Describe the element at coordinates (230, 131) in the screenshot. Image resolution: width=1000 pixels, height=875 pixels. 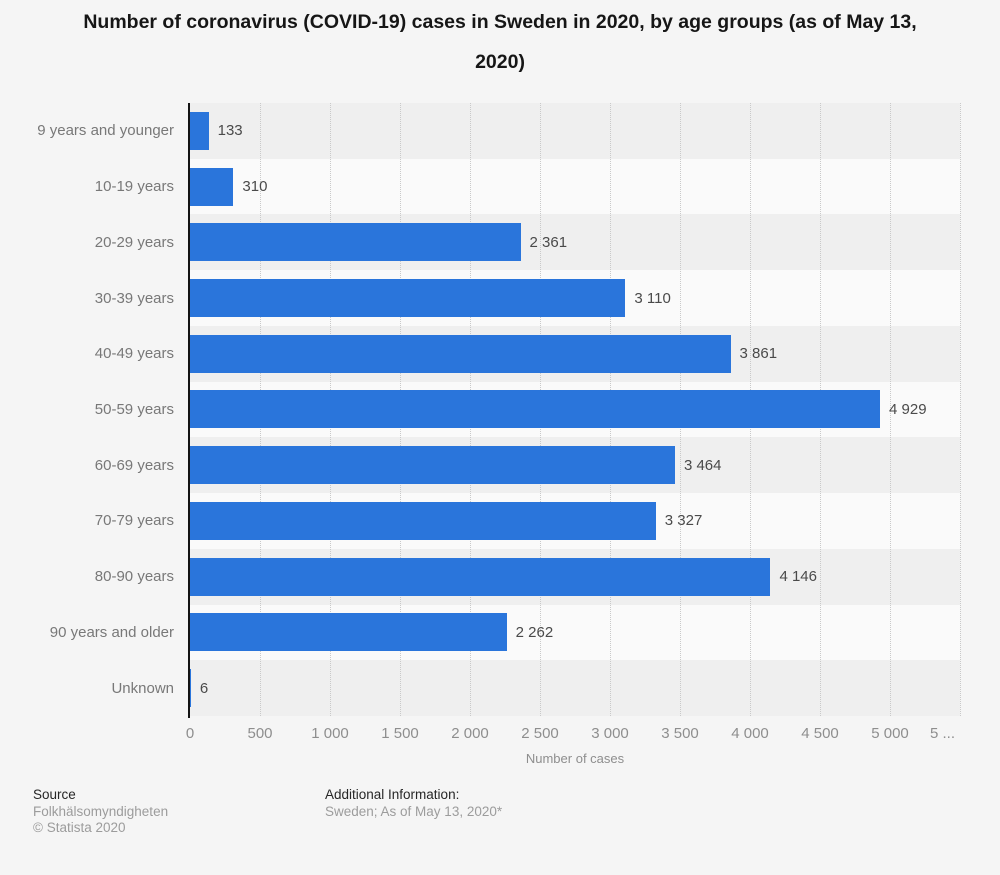
I see `bar-value-label: 133` at that location.